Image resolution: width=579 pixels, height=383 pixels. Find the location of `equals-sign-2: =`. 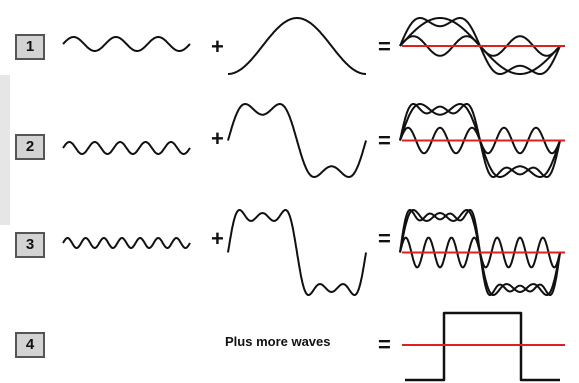

equals-sign-2: = is located at coordinates (384, 140).